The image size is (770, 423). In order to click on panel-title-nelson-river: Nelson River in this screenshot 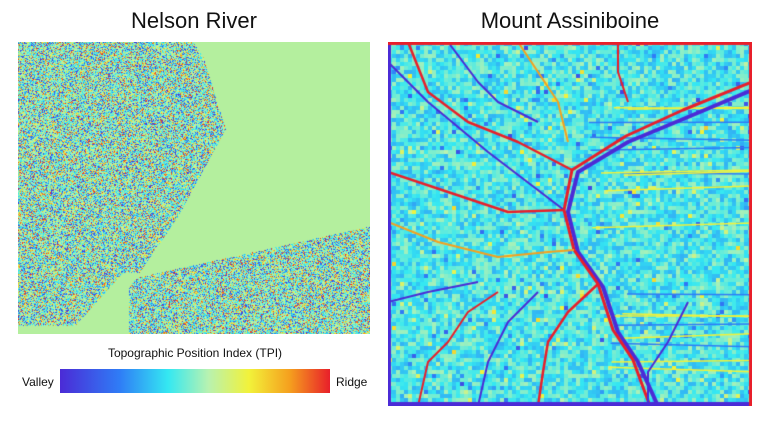, I will do `click(194, 20)`.